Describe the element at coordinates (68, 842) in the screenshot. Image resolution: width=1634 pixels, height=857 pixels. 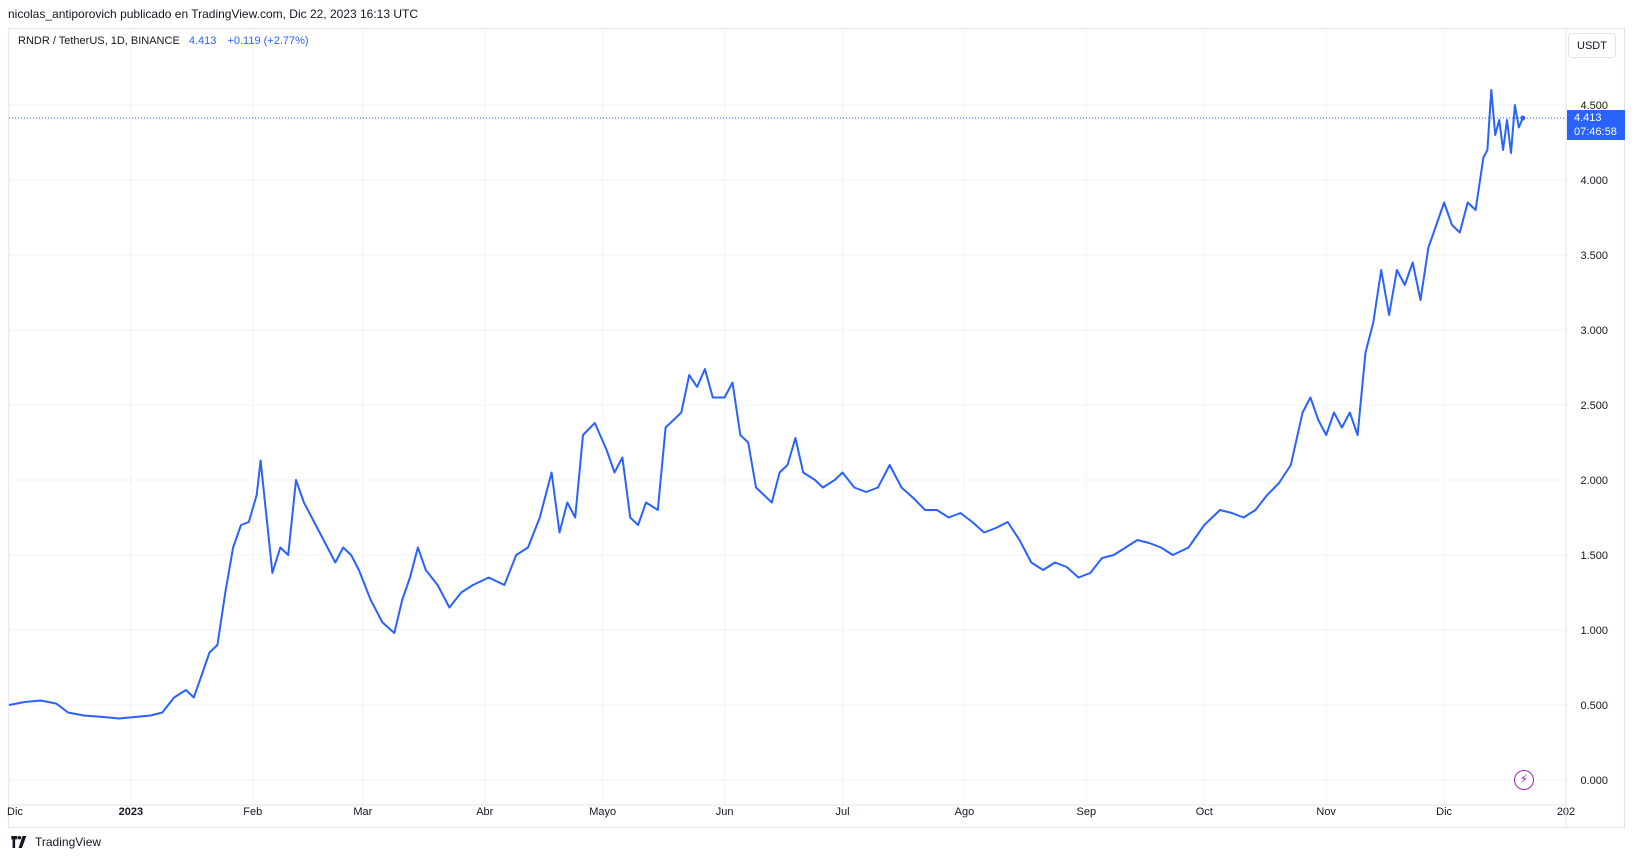
I see `footer-brand-name: TradingView` at that location.